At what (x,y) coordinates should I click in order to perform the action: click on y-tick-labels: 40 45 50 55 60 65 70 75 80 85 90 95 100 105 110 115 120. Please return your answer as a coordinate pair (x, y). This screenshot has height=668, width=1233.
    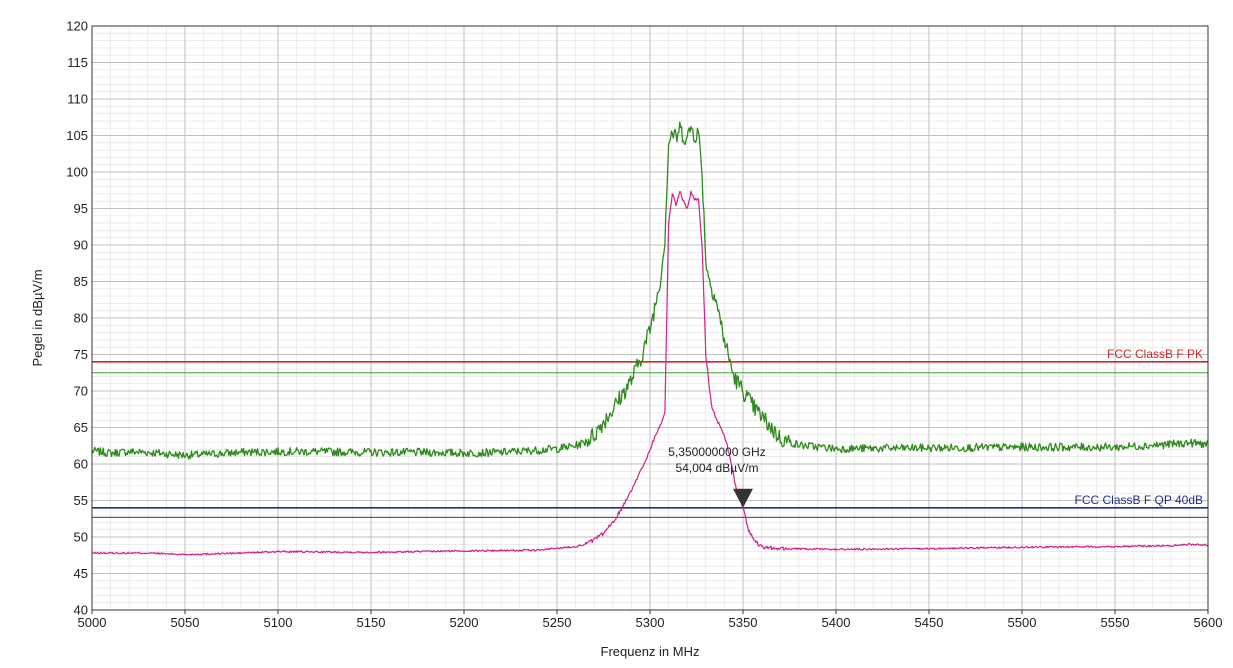
    Looking at the image, I should click on (77, 318).